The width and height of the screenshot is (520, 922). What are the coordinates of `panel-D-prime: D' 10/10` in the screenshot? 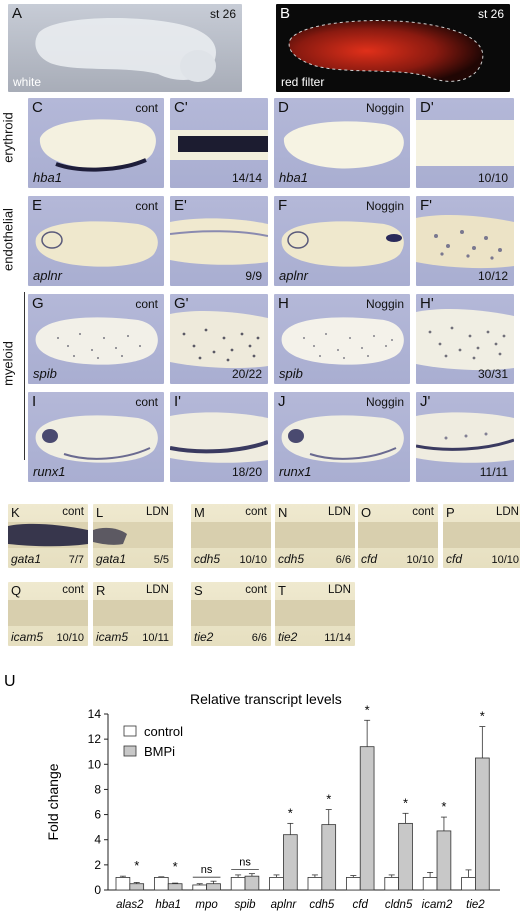 It's located at (465, 143).